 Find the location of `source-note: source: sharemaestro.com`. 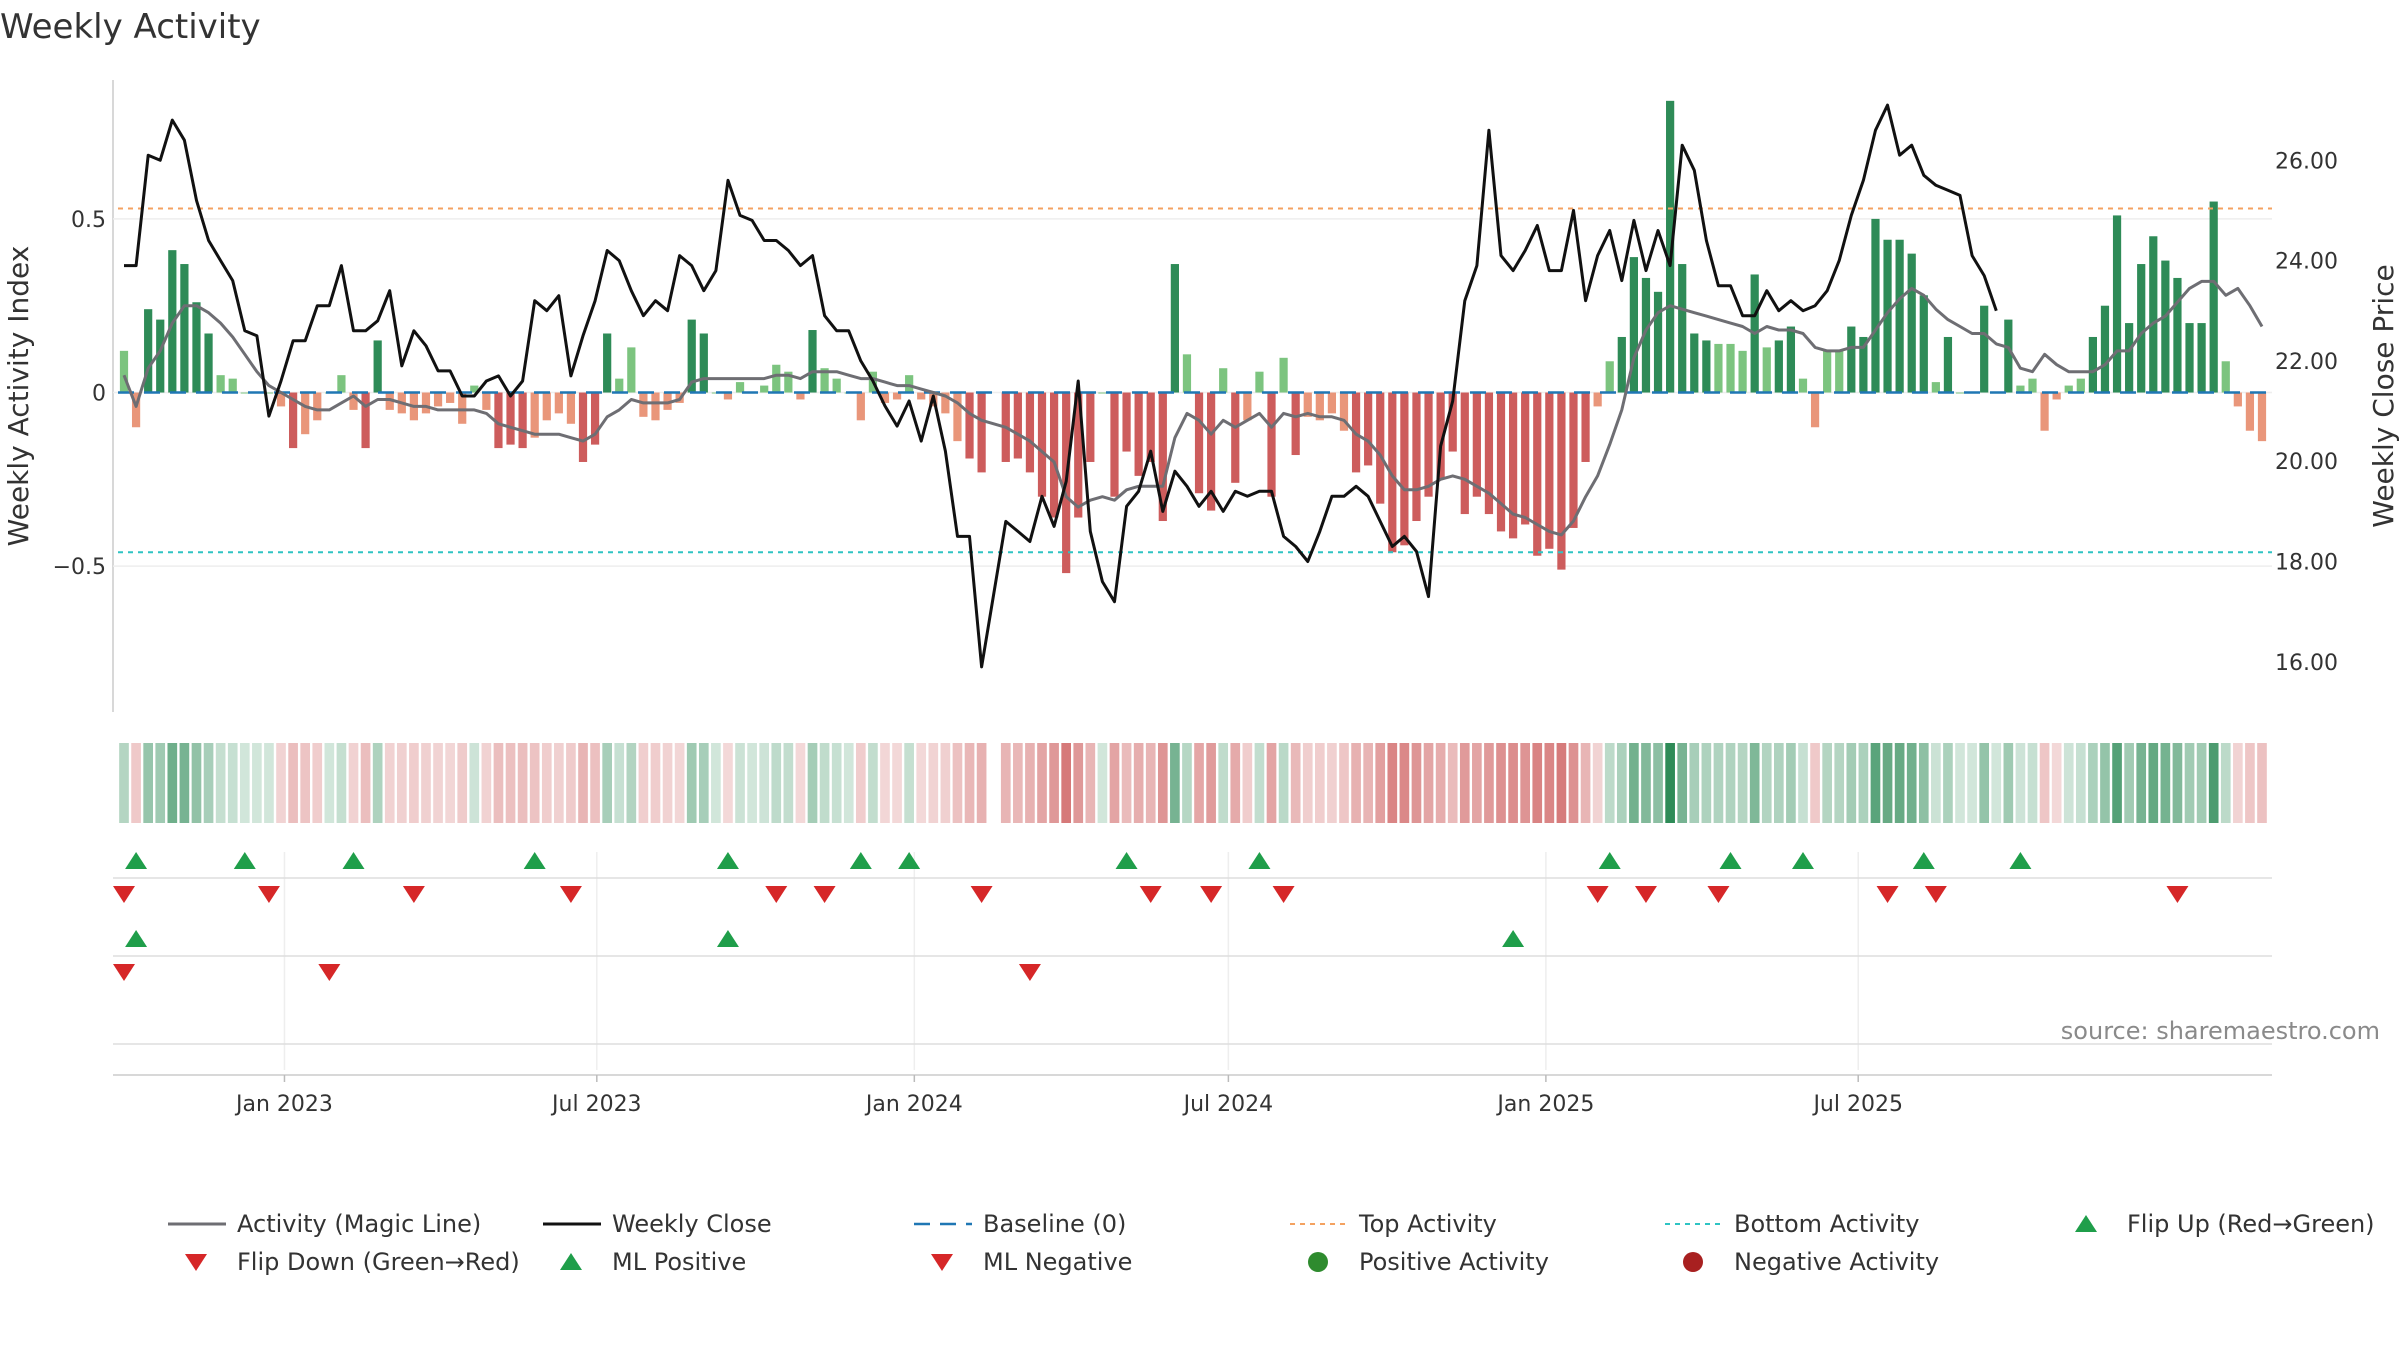

source-note: source: sharemaestro.com is located at coordinates (2220, 1031).